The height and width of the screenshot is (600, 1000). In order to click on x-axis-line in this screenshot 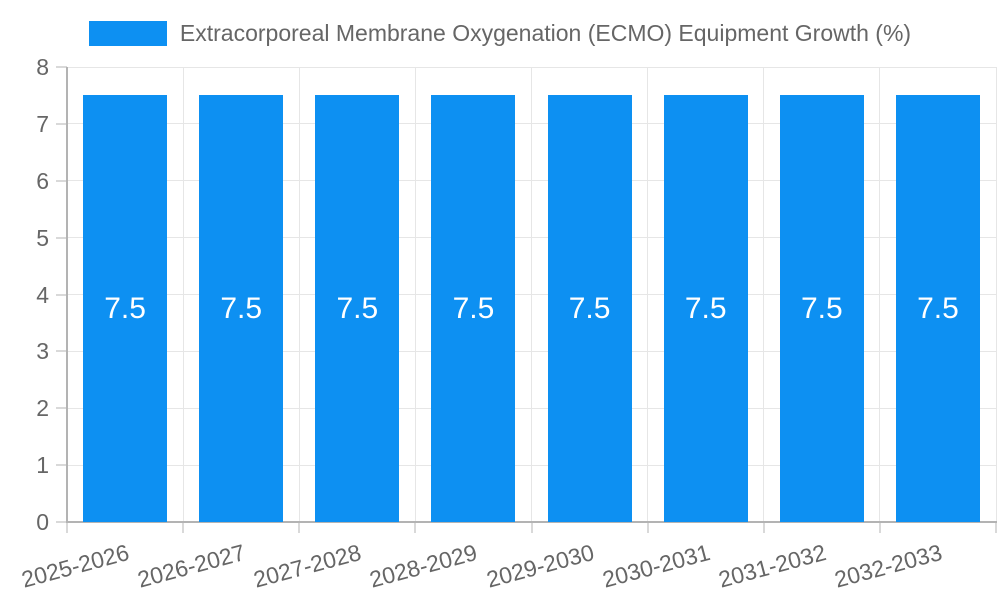, I will do `click(531, 522)`.